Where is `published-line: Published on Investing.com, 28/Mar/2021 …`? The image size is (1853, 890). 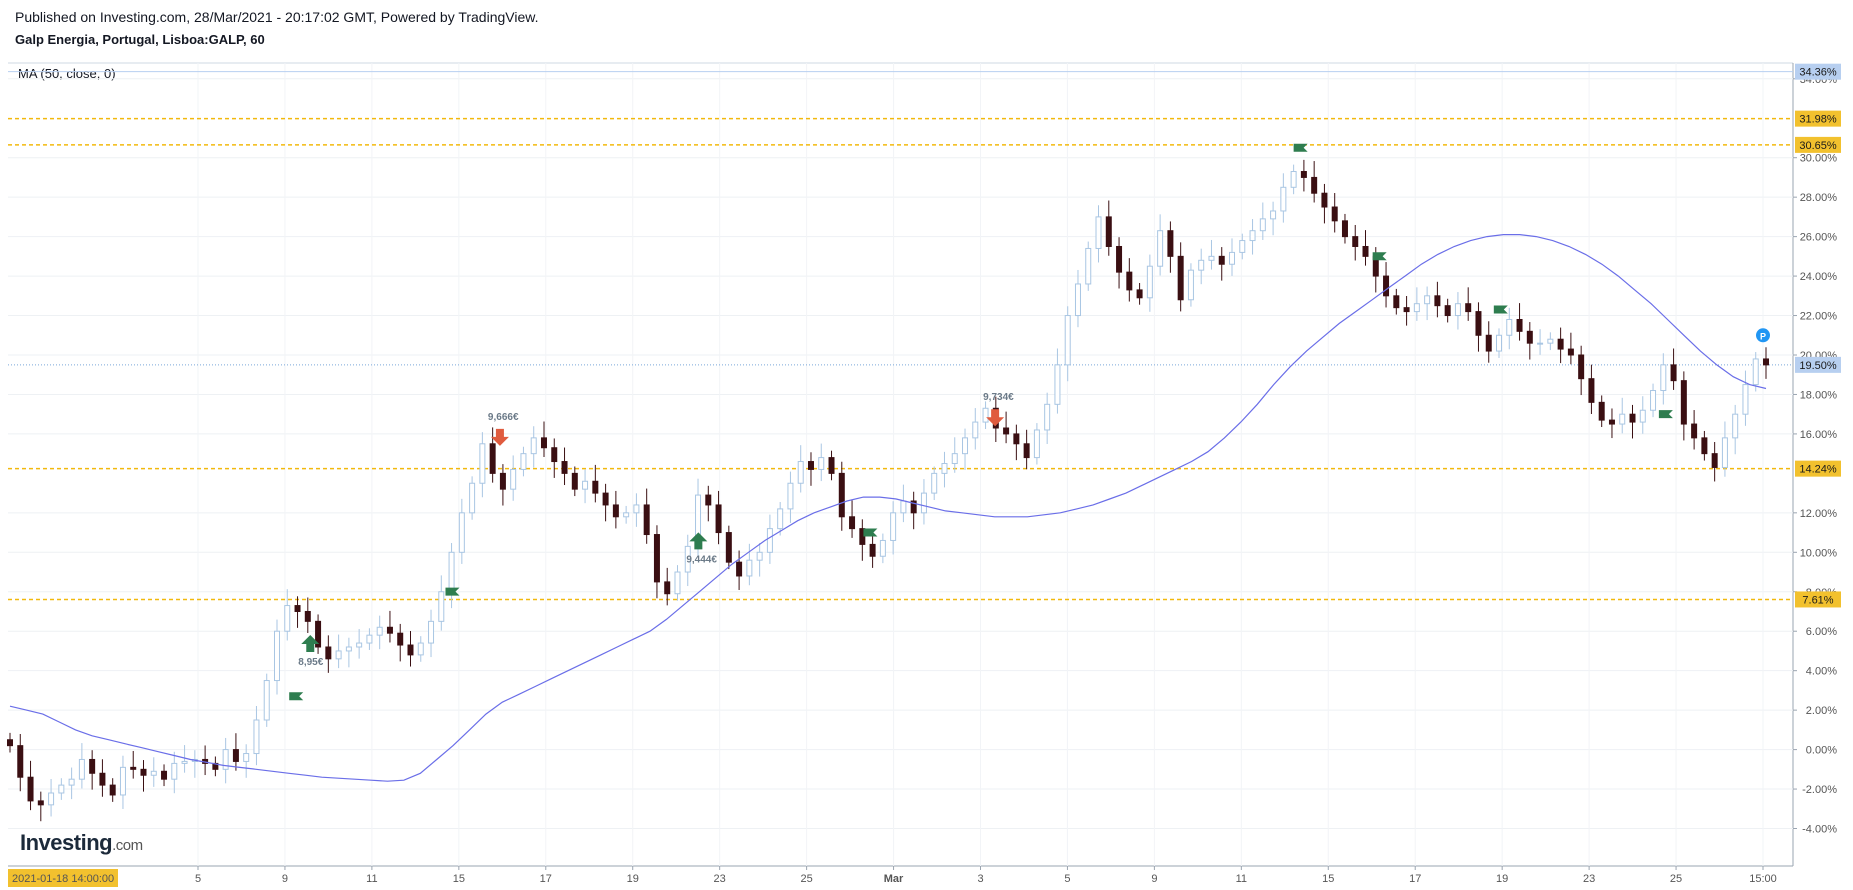
published-line: Published on Investing.com, 28/Mar/2021 … is located at coordinates (277, 17).